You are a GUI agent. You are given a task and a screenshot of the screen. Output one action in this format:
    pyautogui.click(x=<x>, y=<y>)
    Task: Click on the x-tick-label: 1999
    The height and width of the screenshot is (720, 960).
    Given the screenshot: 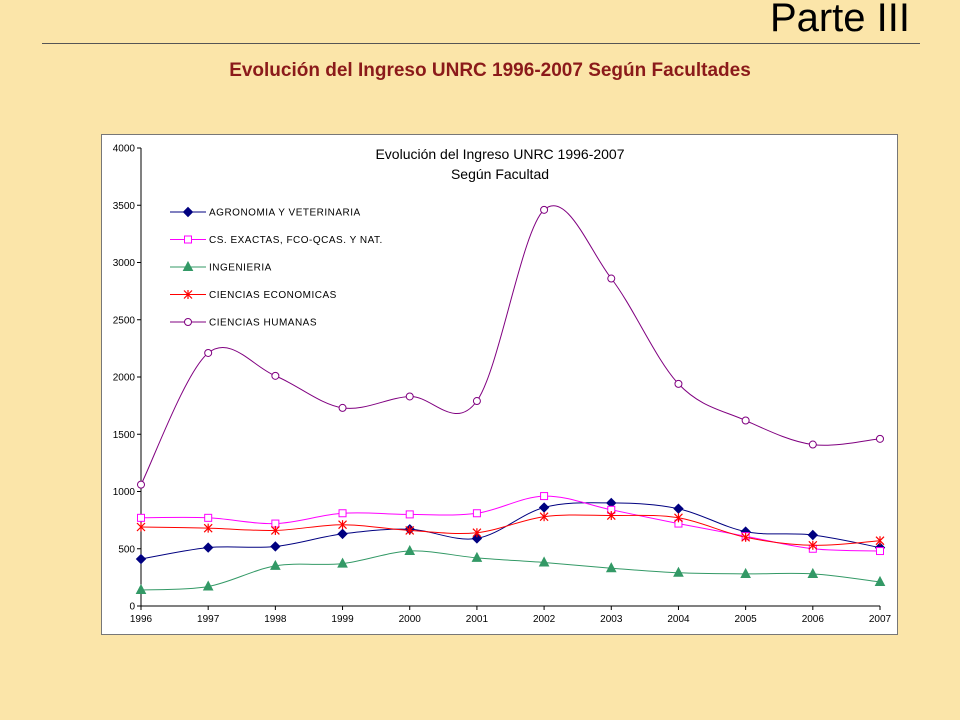 What is the action you would take?
    pyautogui.click(x=342, y=619)
    